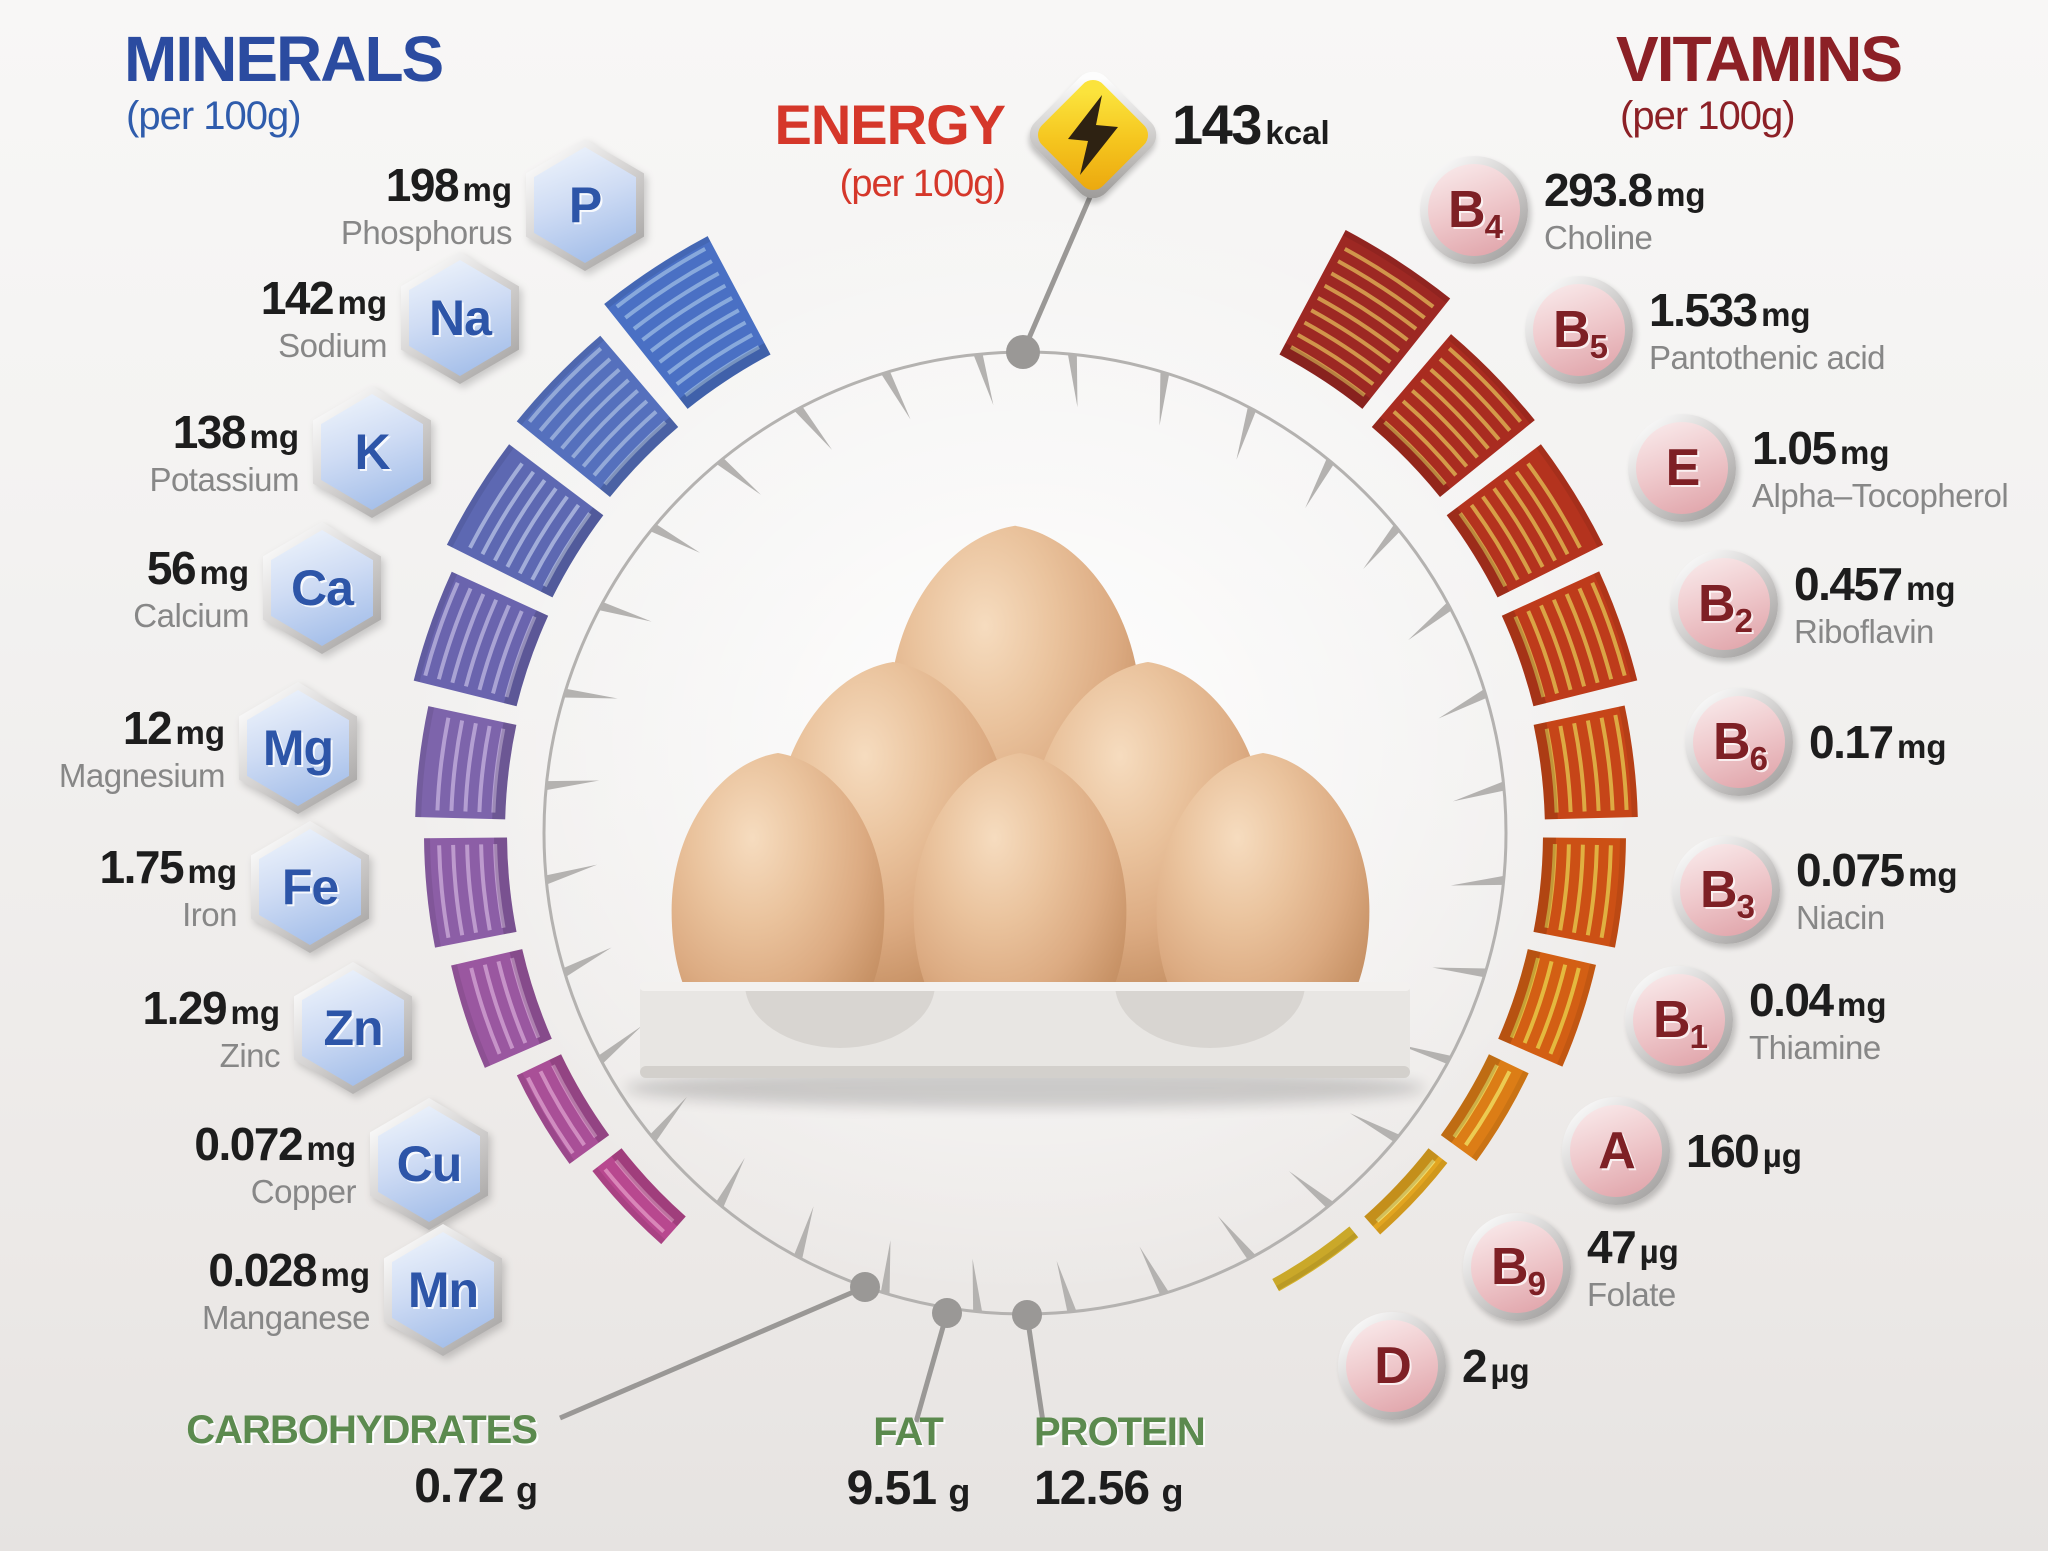 The height and width of the screenshot is (1551, 2048). I want to click on vitamin-label: Thiamine, so click(1815, 1047).